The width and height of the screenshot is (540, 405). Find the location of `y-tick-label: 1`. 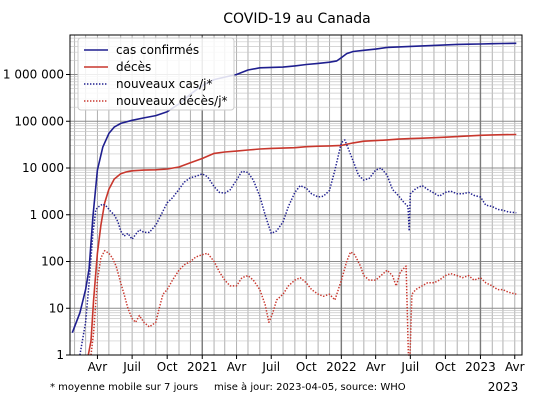

y-tick-label: 1 is located at coordinates (60, 355).